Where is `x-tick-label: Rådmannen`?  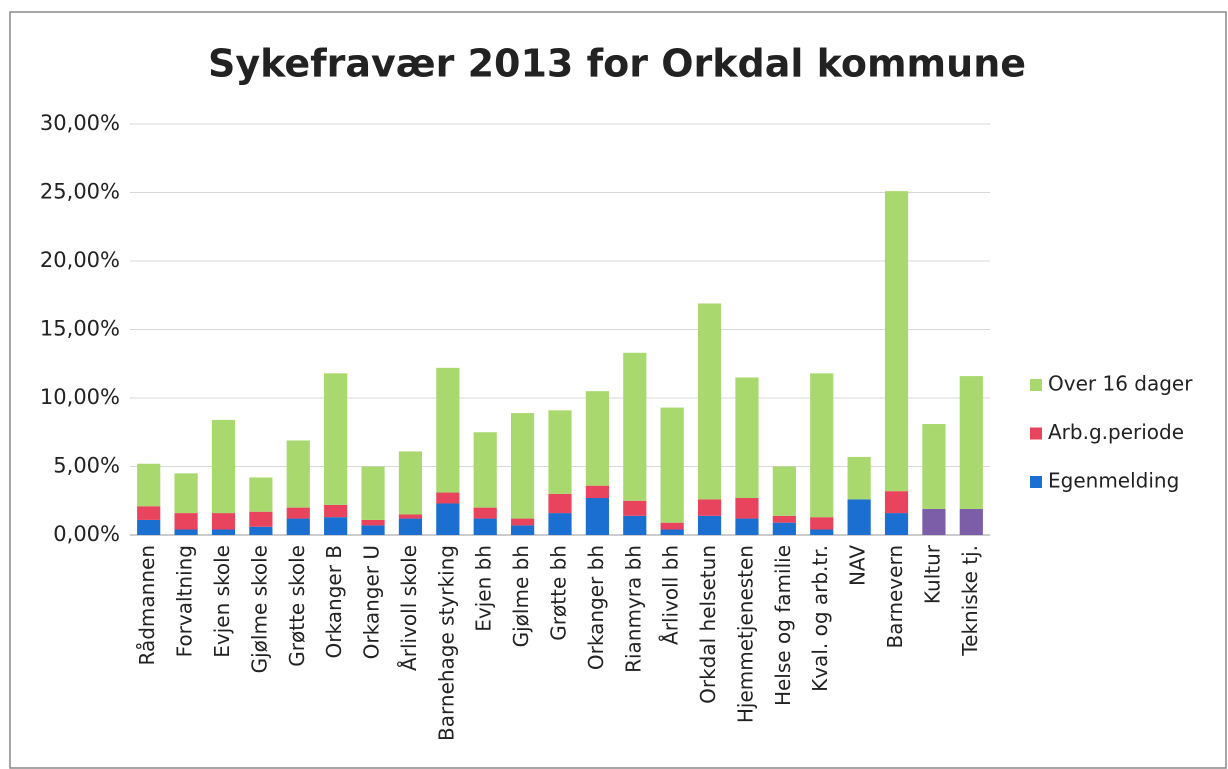 x-tick-label: Rådmannen is located at coordinates (147, 605).